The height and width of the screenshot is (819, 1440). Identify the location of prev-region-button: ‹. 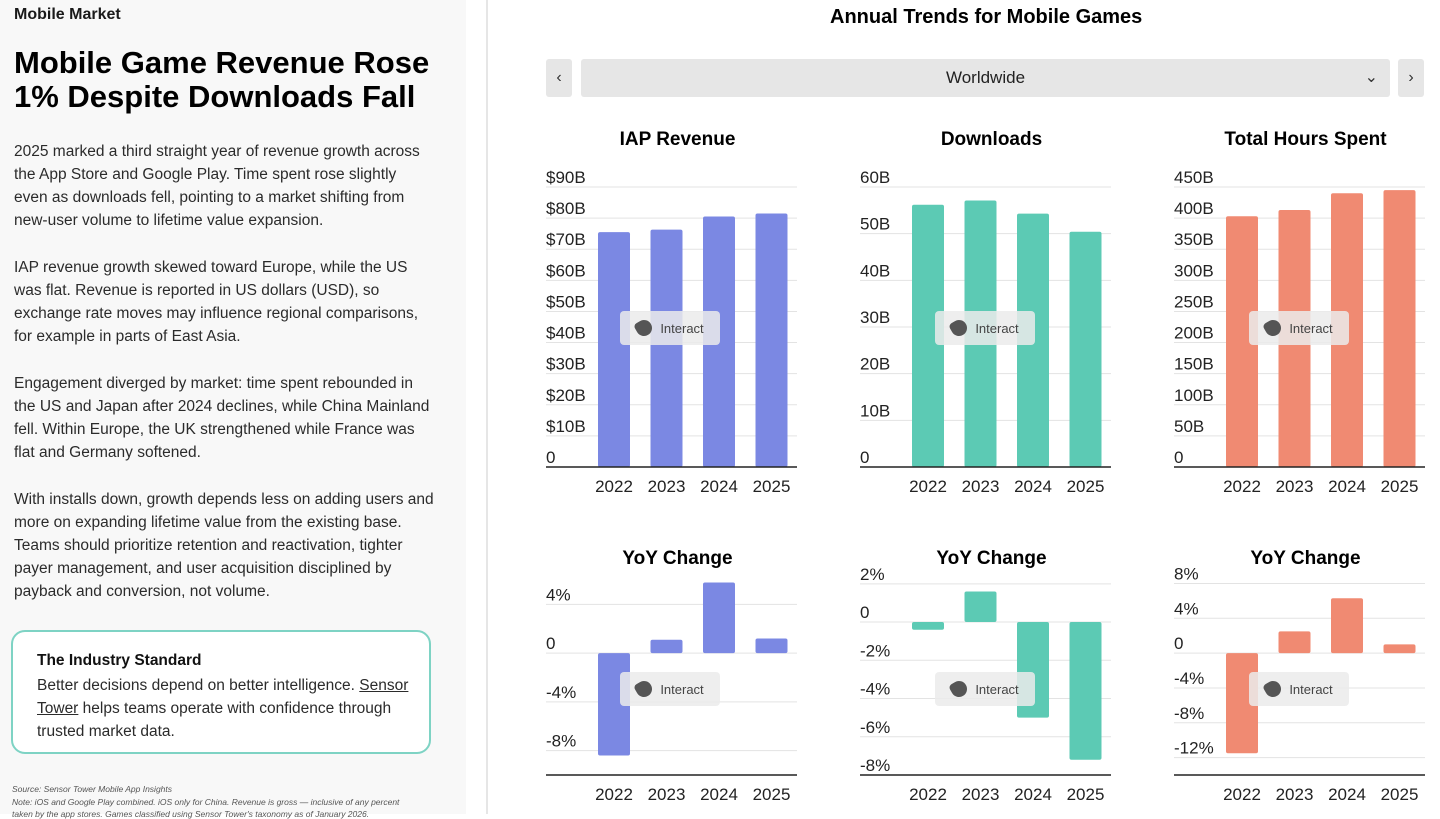
(559, 78).